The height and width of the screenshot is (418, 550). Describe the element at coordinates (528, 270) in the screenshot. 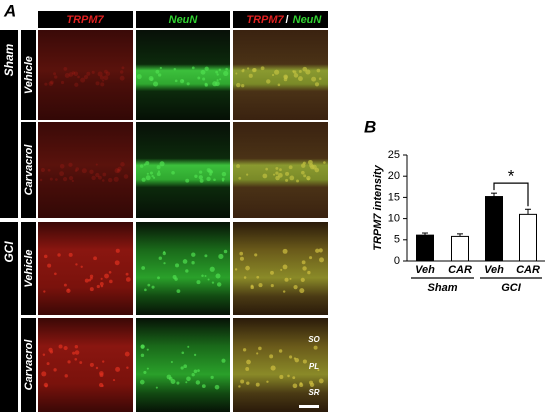

I see `x-tick-label: CAR` at that location.